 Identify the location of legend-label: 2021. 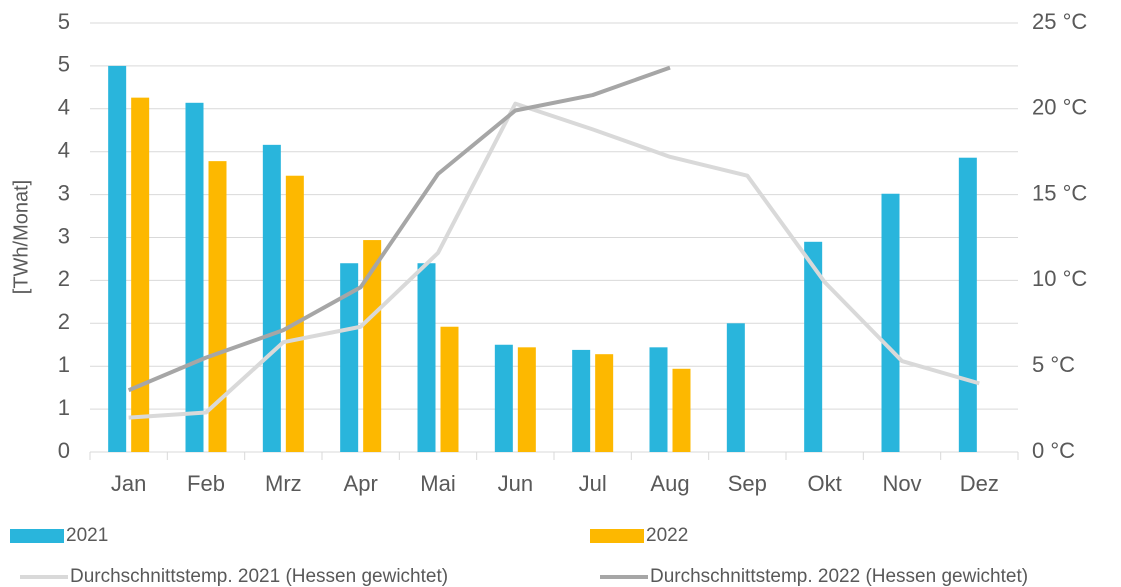
(87, 535).